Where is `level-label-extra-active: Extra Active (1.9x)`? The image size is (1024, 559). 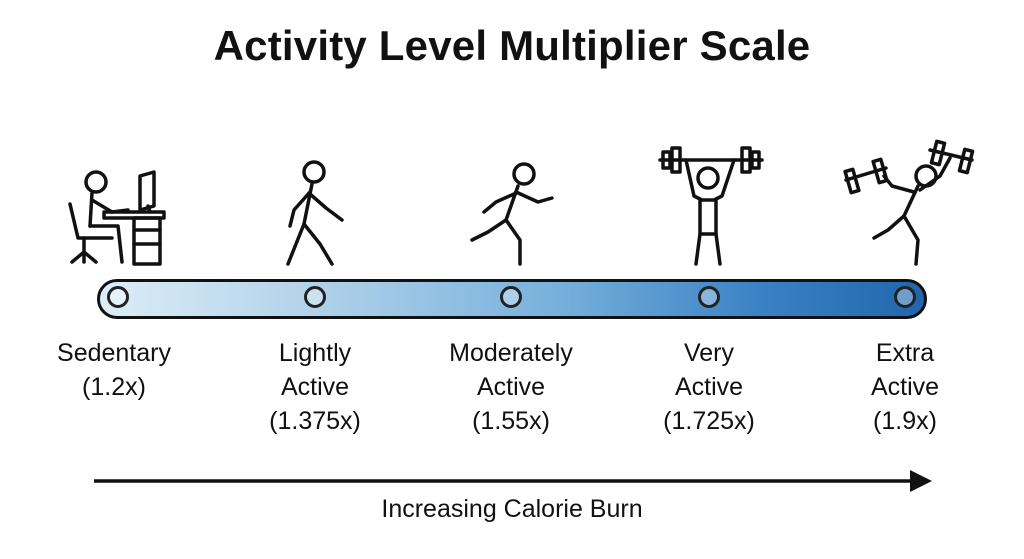 level-label-extra-active: Extra Active (1.9x) is located at coordinates (905, 387).